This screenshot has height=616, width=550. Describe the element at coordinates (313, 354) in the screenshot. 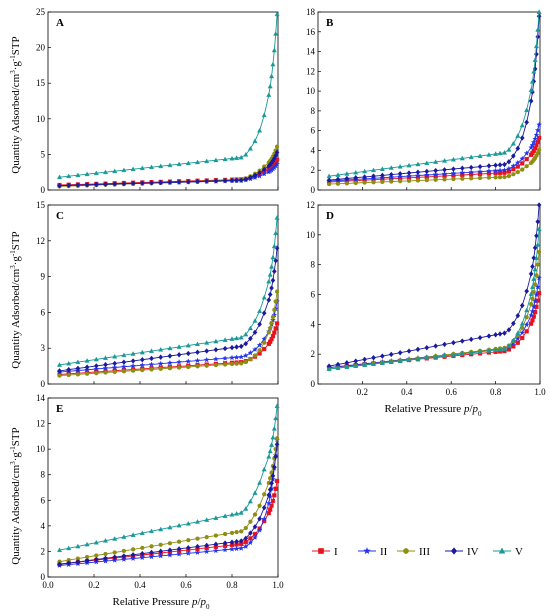

I see `y-tick-label: 2` at that location.